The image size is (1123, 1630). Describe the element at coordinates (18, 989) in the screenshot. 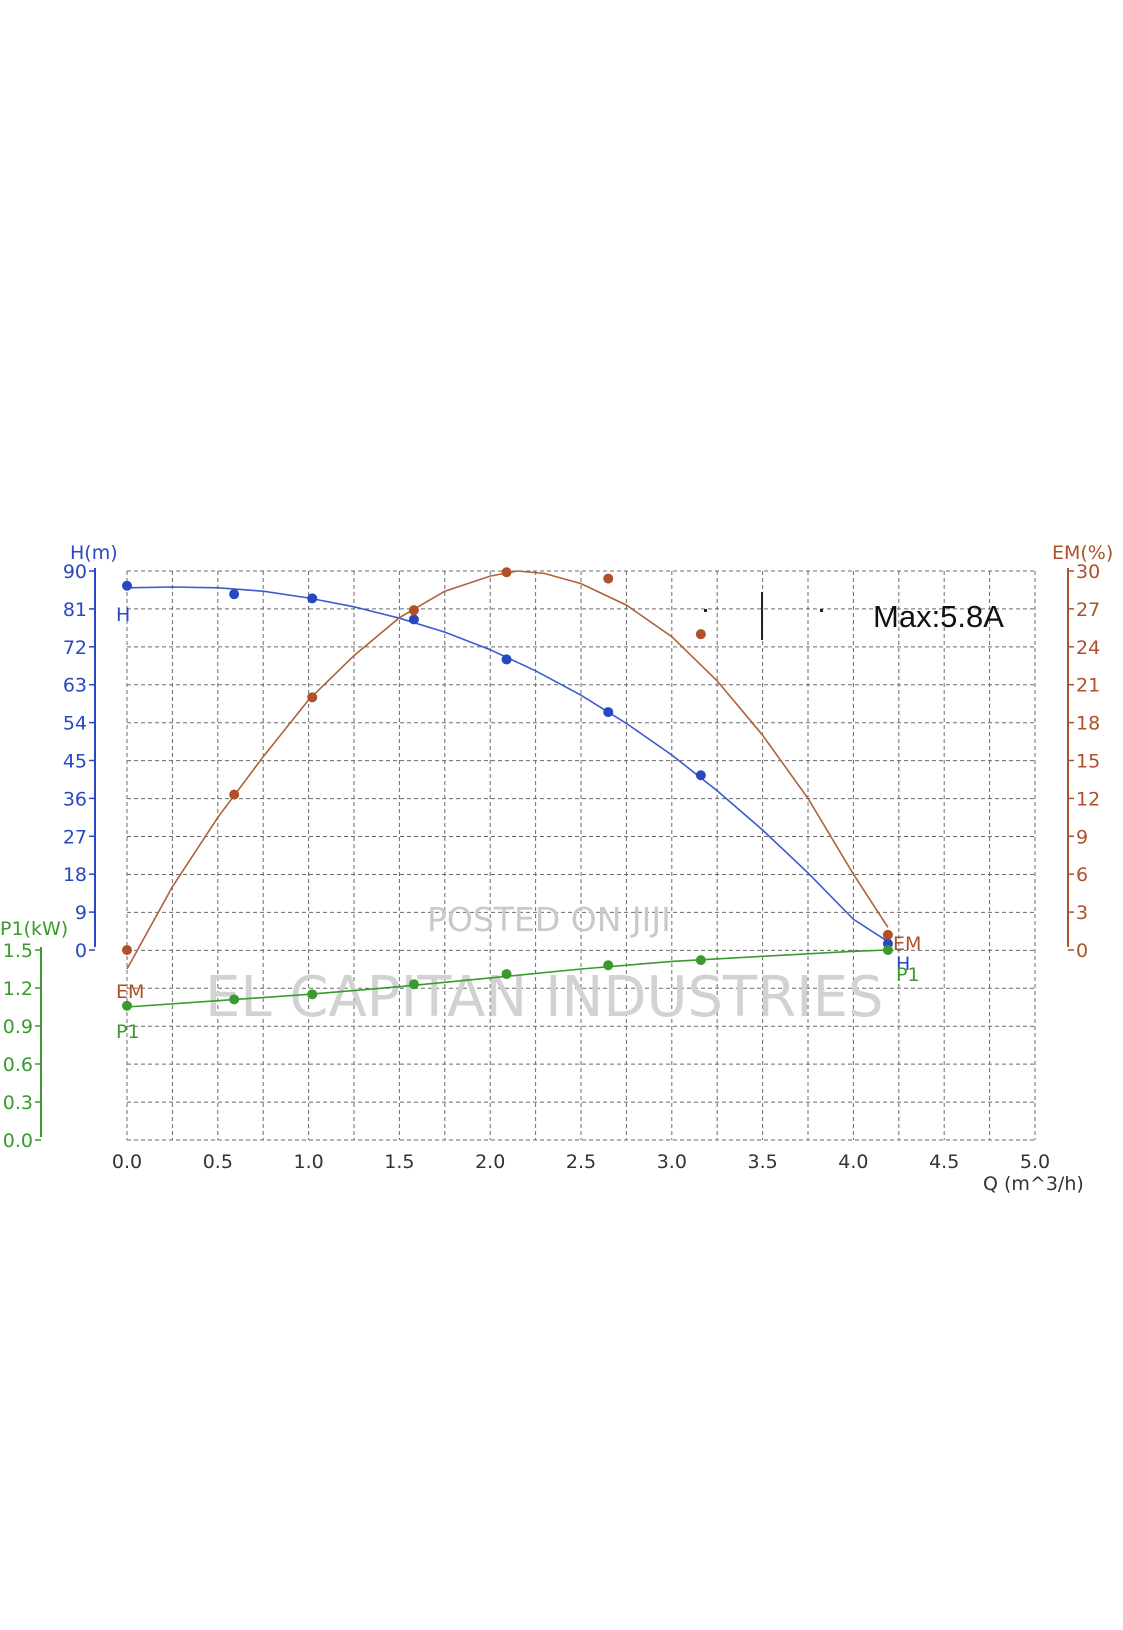

I see `p1-tick-label: 1.2` at that location.